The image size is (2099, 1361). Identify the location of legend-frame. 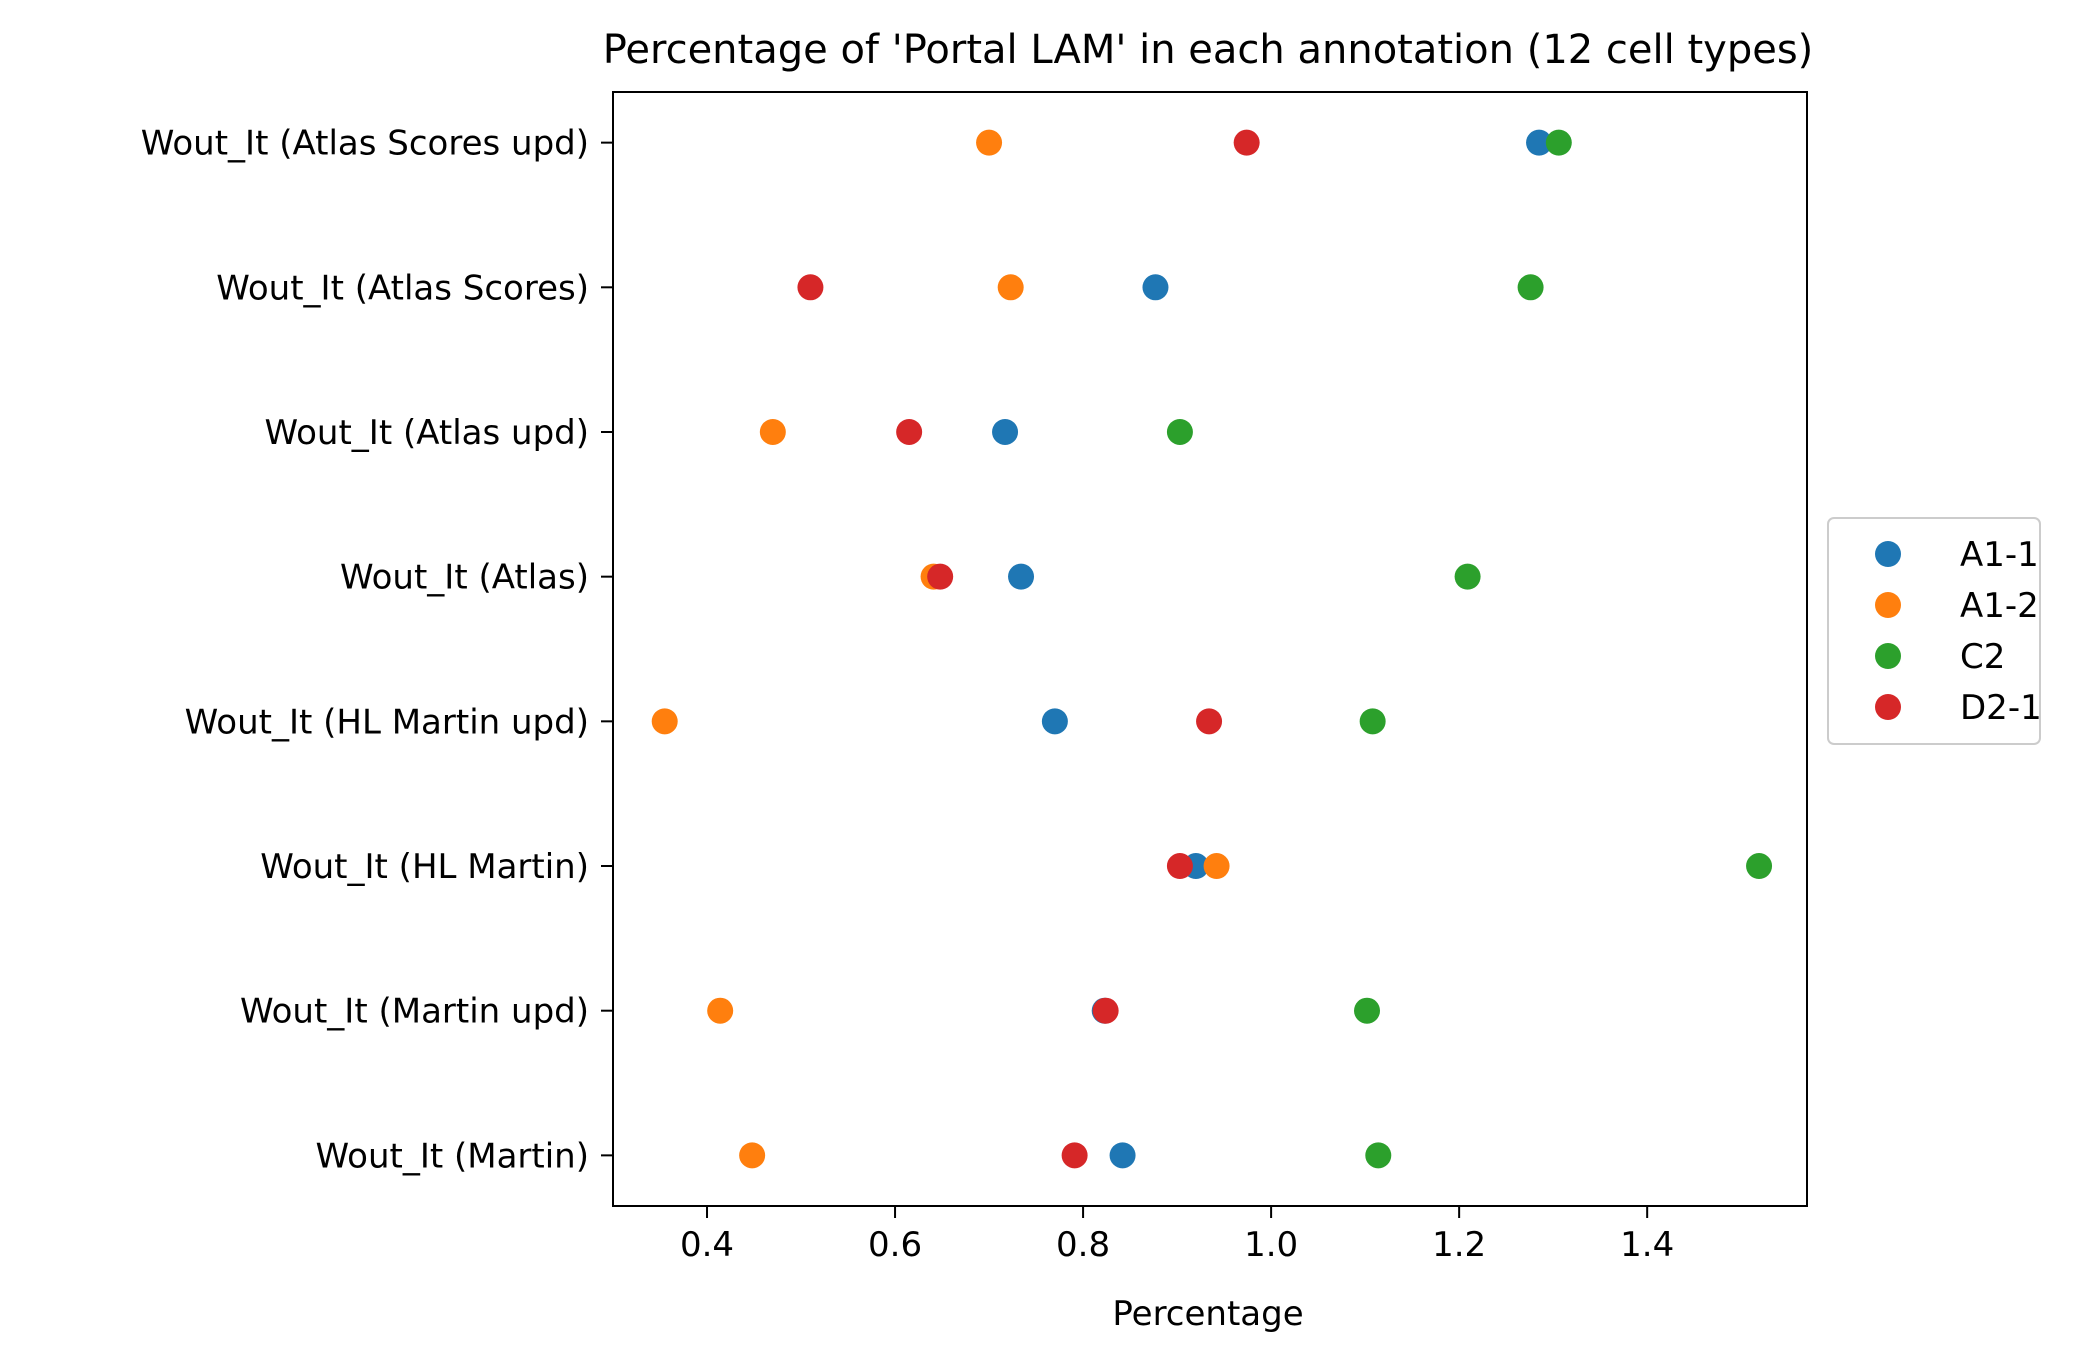
(1934, 631).